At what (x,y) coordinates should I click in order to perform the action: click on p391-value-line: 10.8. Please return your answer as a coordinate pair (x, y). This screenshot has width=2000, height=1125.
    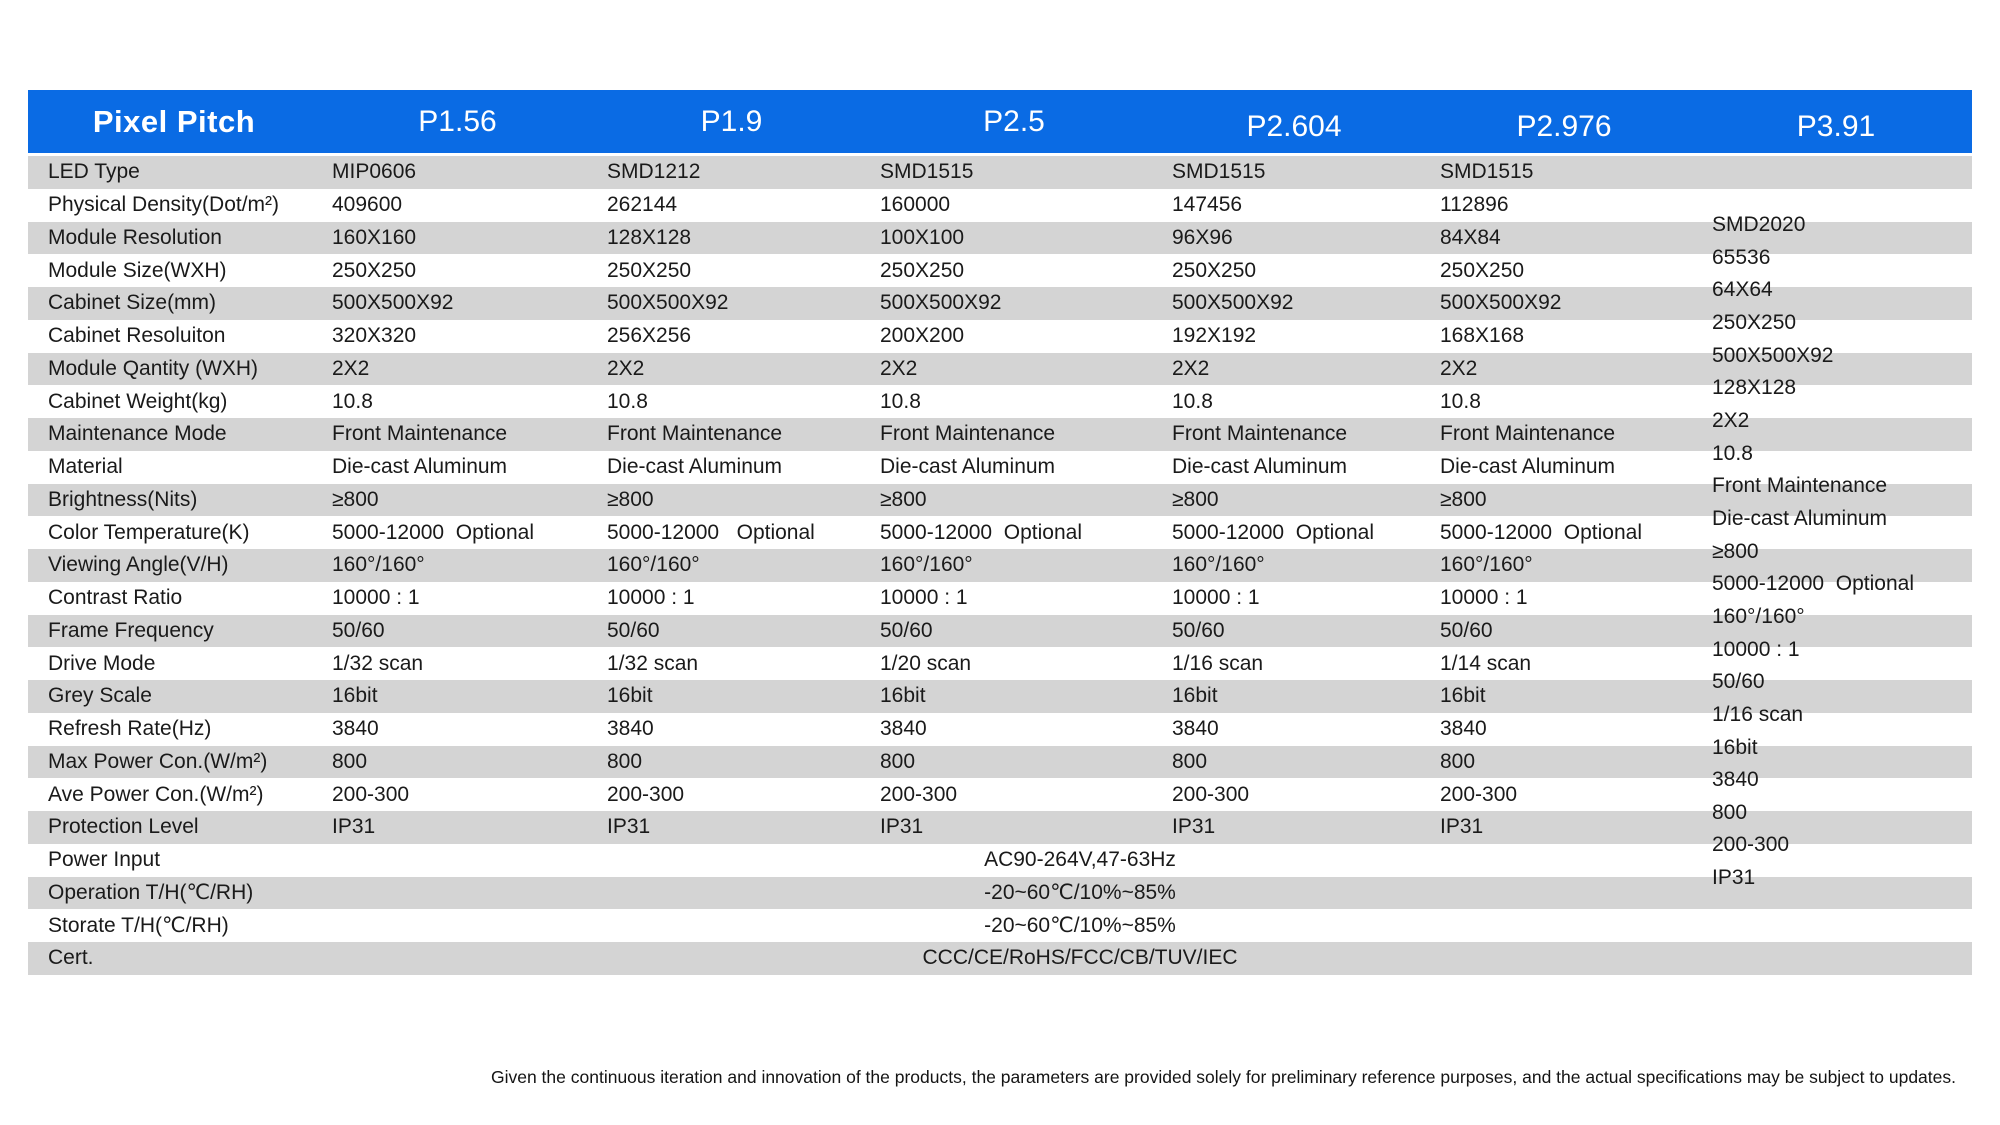
    Looking at the image, I should click on (1732, 453).